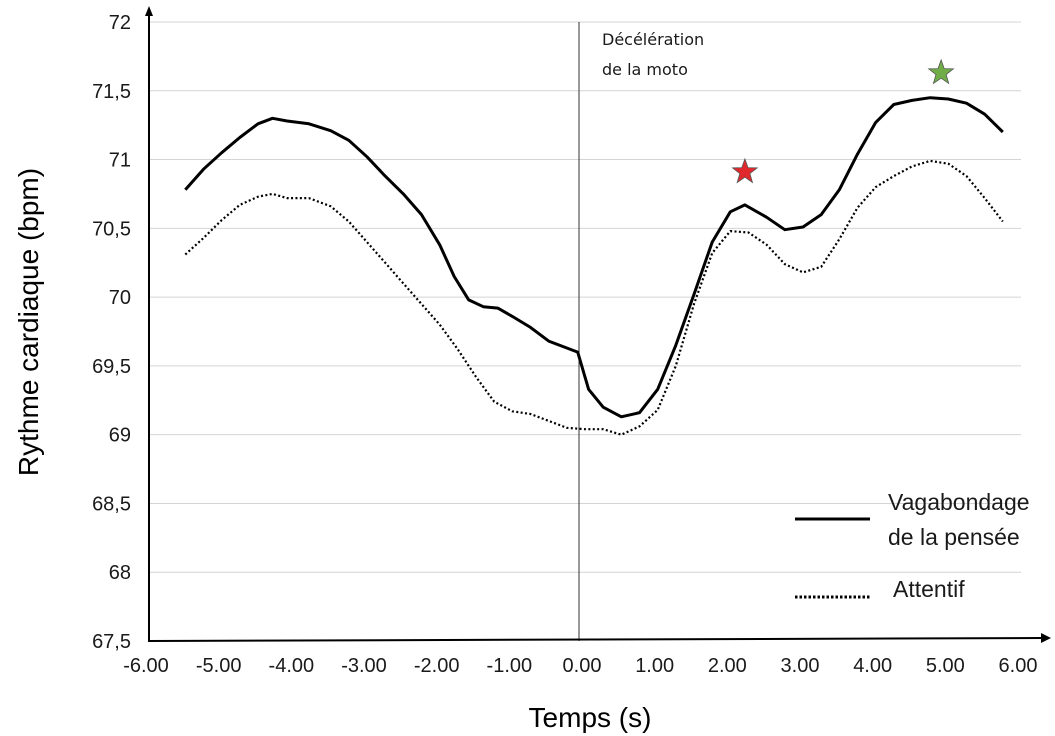  What do you see at coordinates (120, 23) in the screenshot?
I see `y-tick-label: 72` at bounding box center [120, 23].